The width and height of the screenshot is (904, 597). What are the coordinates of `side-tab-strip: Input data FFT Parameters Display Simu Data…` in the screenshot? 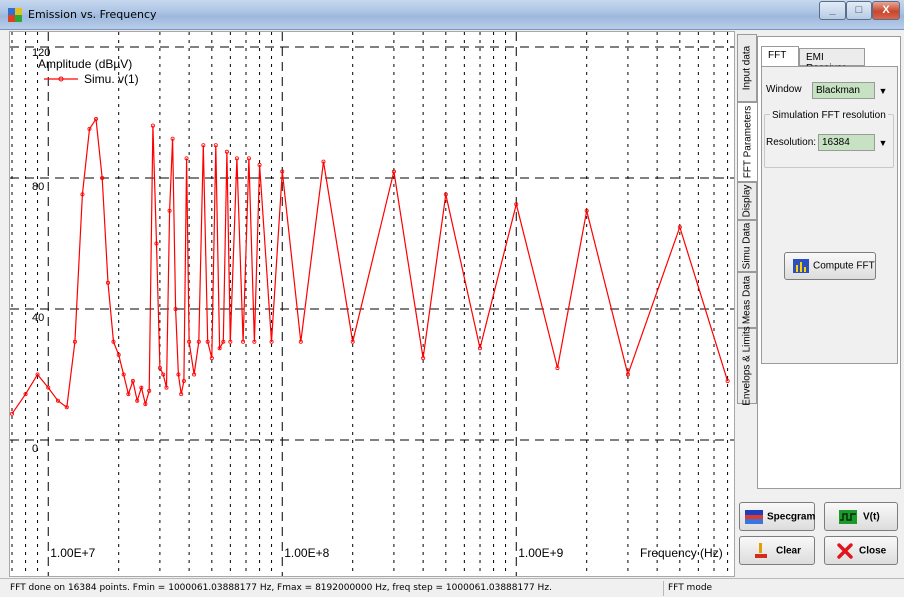 It's located at (747, 220).